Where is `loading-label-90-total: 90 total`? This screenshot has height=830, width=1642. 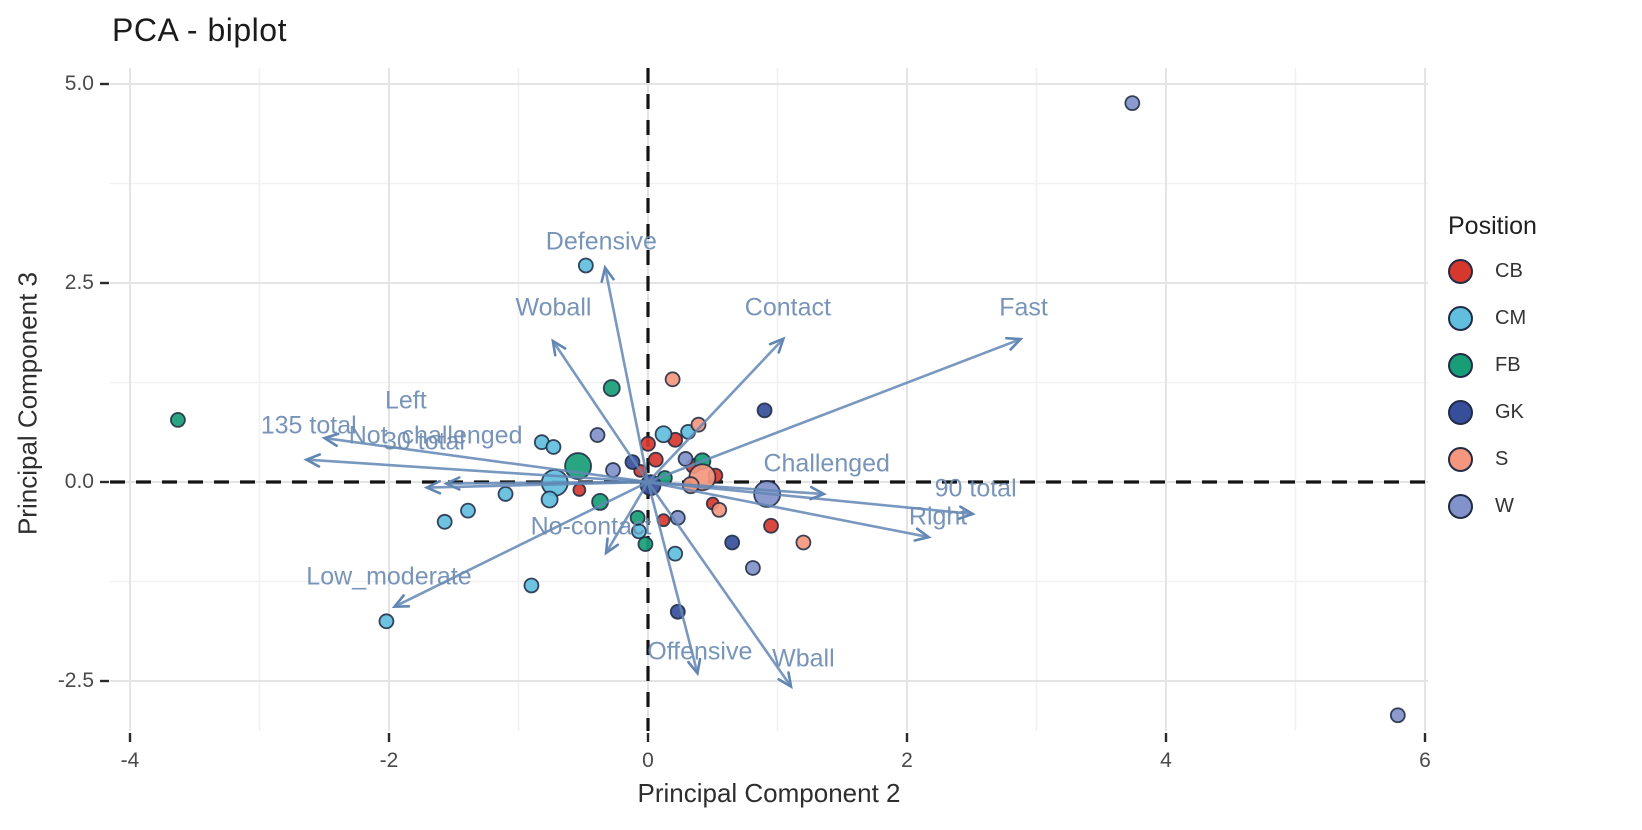
loading-label-90-total: 90 total is located at coordinates (975, 488).